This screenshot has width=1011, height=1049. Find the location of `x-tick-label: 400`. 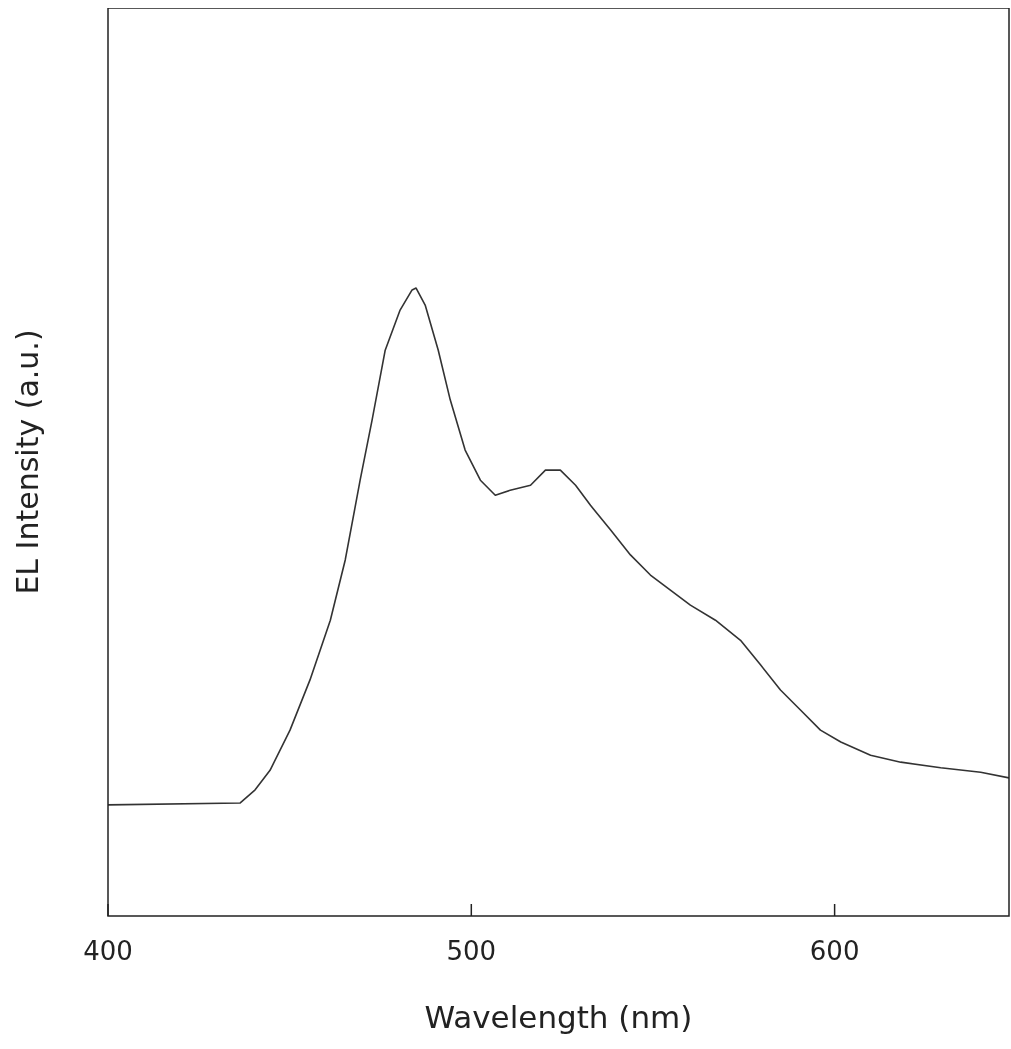

x-tick-label: 400 is located at coordinates (108, 951).